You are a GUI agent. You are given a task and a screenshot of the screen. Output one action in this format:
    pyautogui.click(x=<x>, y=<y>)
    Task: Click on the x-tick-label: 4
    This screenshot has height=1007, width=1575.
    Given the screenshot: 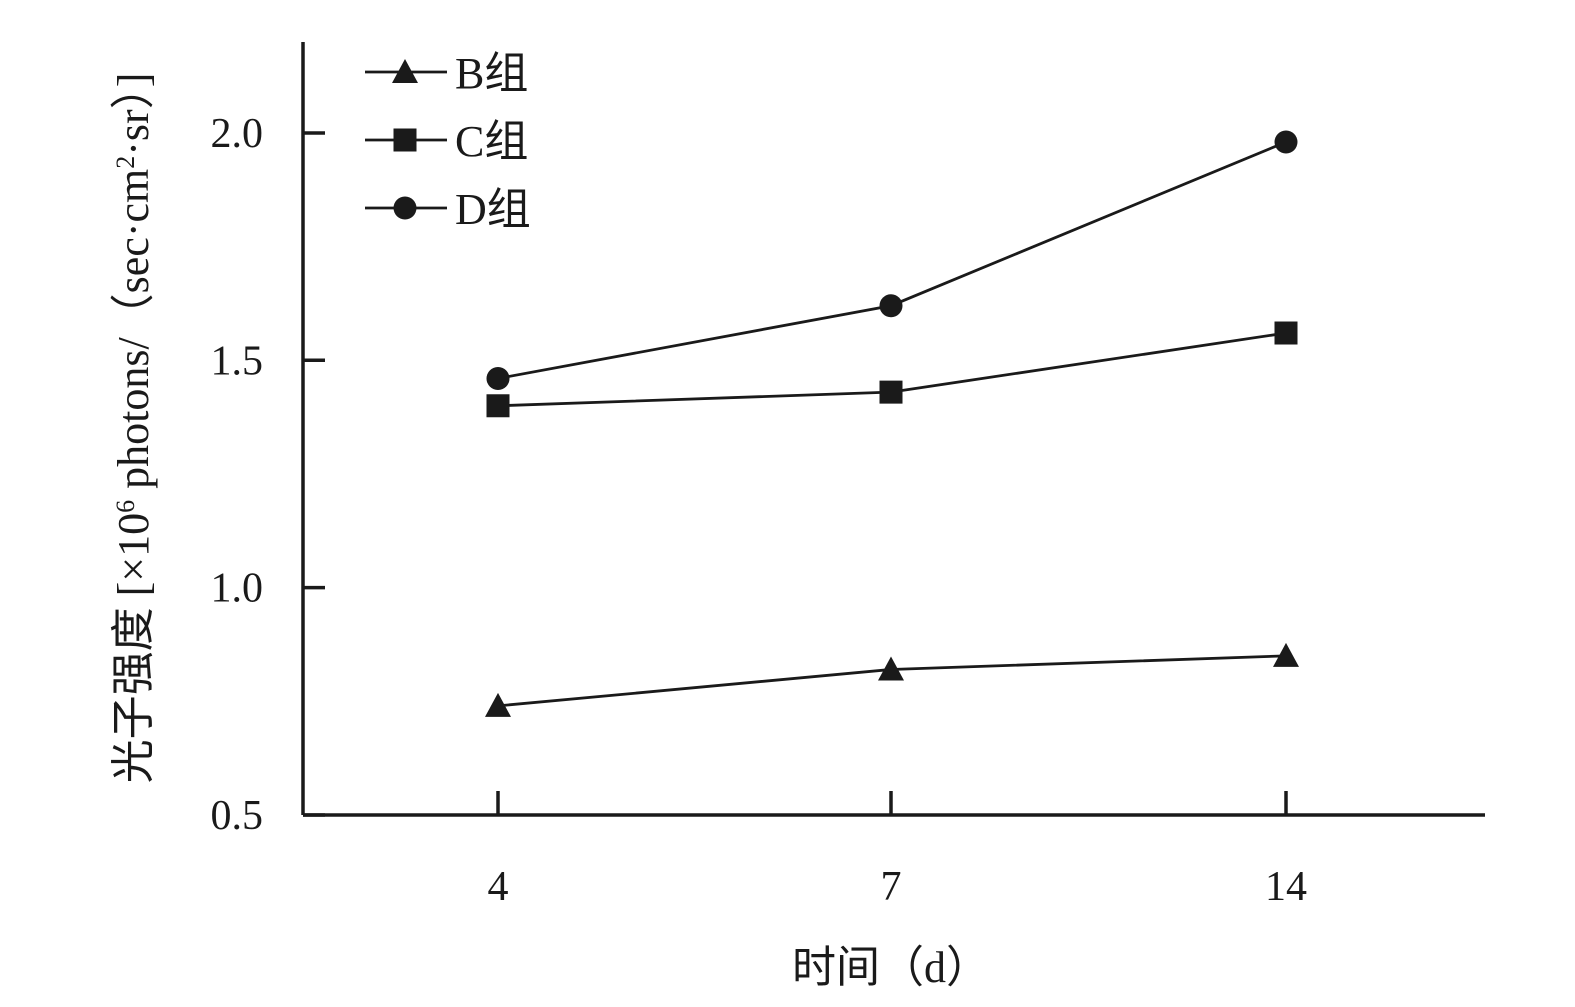 What is the action you would take?
    pyautogui.click(x=498, y=887)
    